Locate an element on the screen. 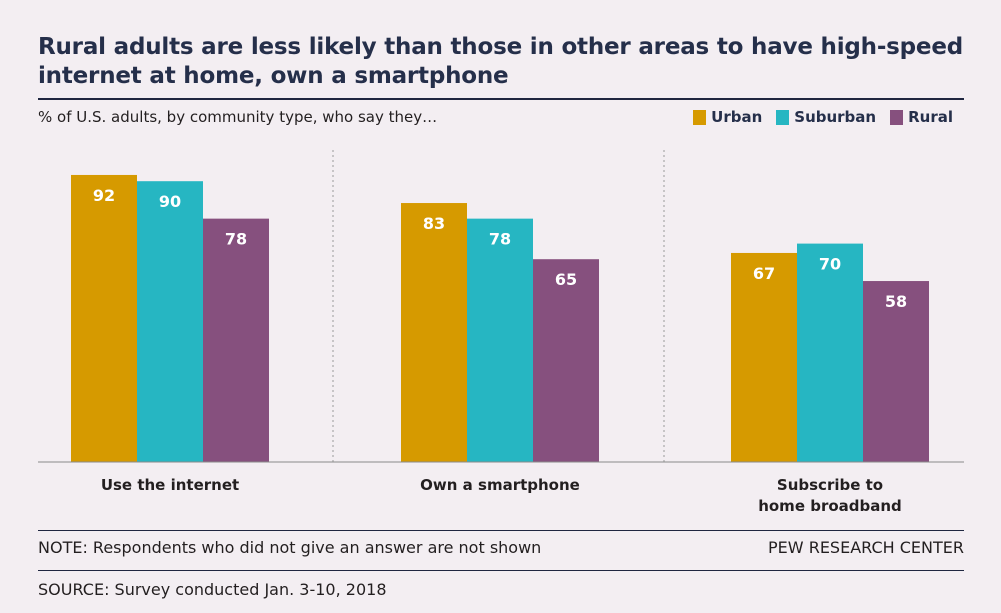 This screenshot has width=1001, height=613. legend-label: Rural is located at coordinates (930, 117).